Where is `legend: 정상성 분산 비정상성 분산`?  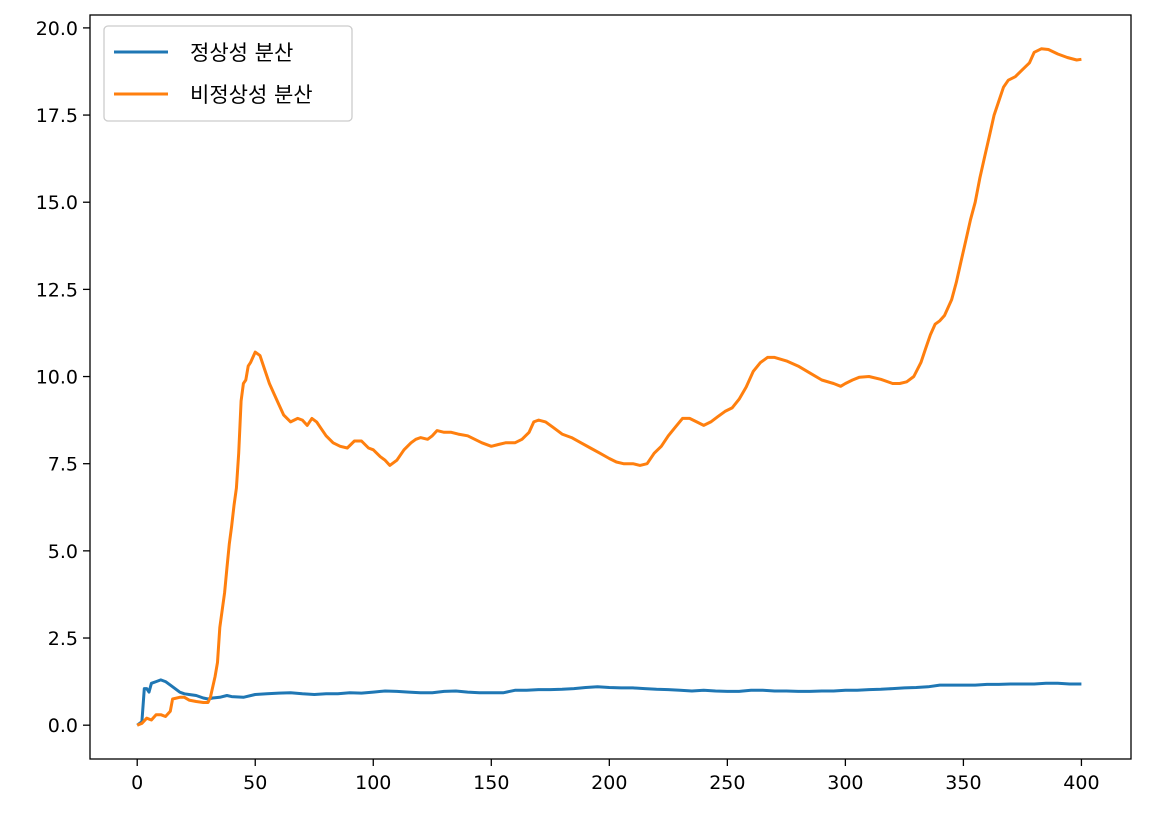
legend: 정상성 분산 비정상성 분산 is located at coordinates (228, 73).